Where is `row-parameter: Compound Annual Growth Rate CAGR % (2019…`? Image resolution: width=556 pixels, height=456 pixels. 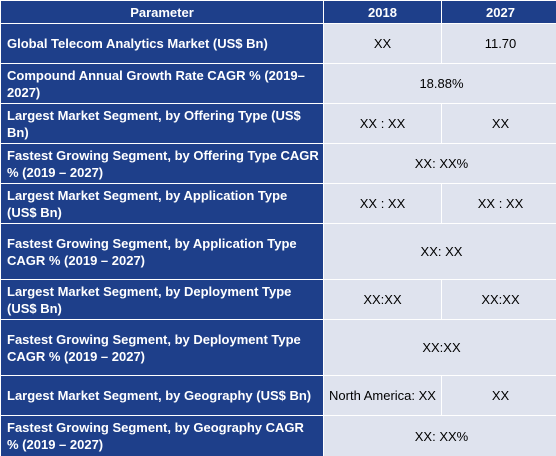 row-parameter: Compound Annual Growth Rate CAGR % (2019… is located at coordinates (162, 83).